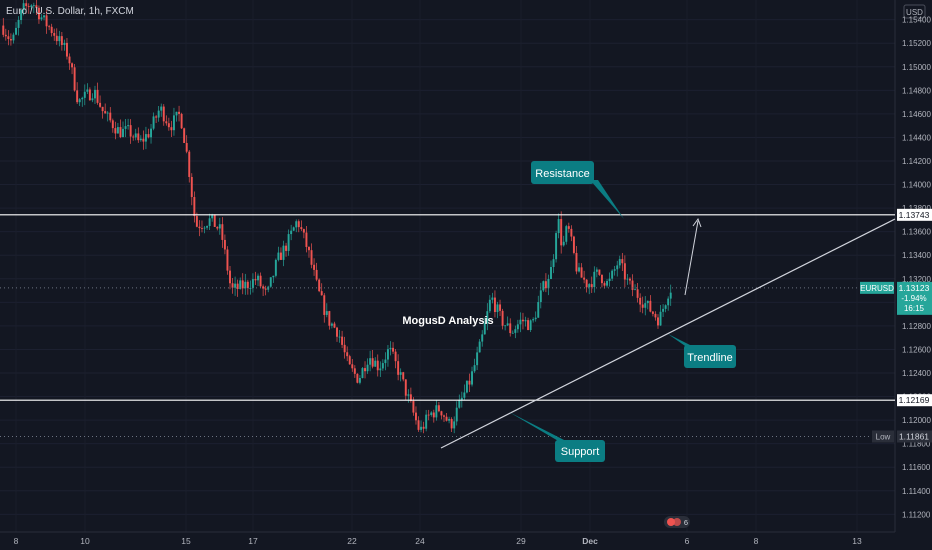  What do you see at coordinates (914, 11) in the screenshot?
I see `currency-badge` at bounding box center [914, 11].